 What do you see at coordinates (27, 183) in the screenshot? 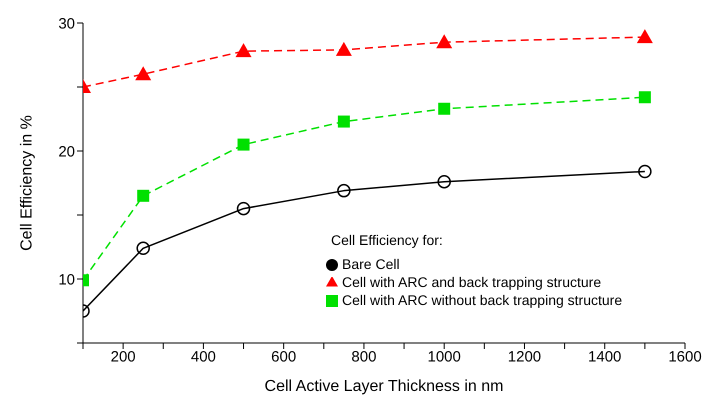
I see `y-axis-title: Cell Efficiency in %` at bounding box center [27, 183].